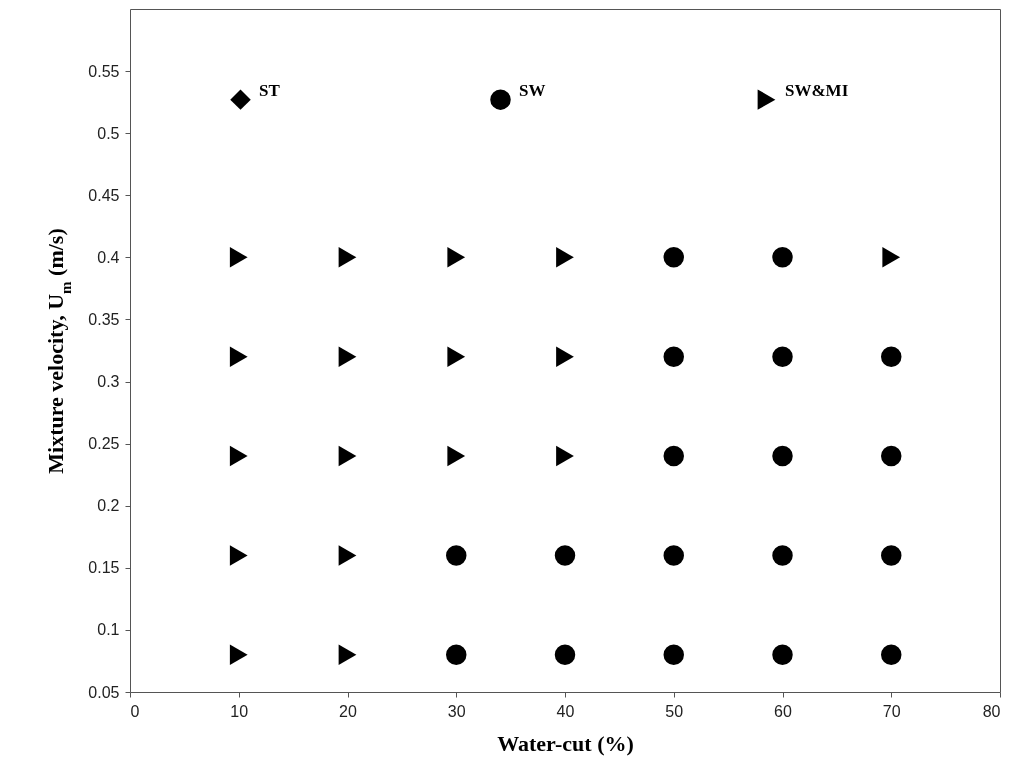  What do you see at coordinates (108, 630) in the screenshot?
I see `y-tick-label: 0.1` at bounding box center [108, 630].